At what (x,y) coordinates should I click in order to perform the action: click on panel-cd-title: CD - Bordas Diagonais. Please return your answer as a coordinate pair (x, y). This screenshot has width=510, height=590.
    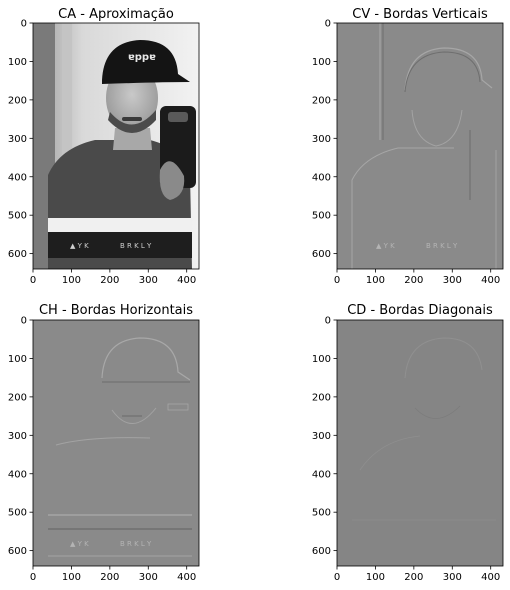
    Looking at the image, I should click on (420, 310).